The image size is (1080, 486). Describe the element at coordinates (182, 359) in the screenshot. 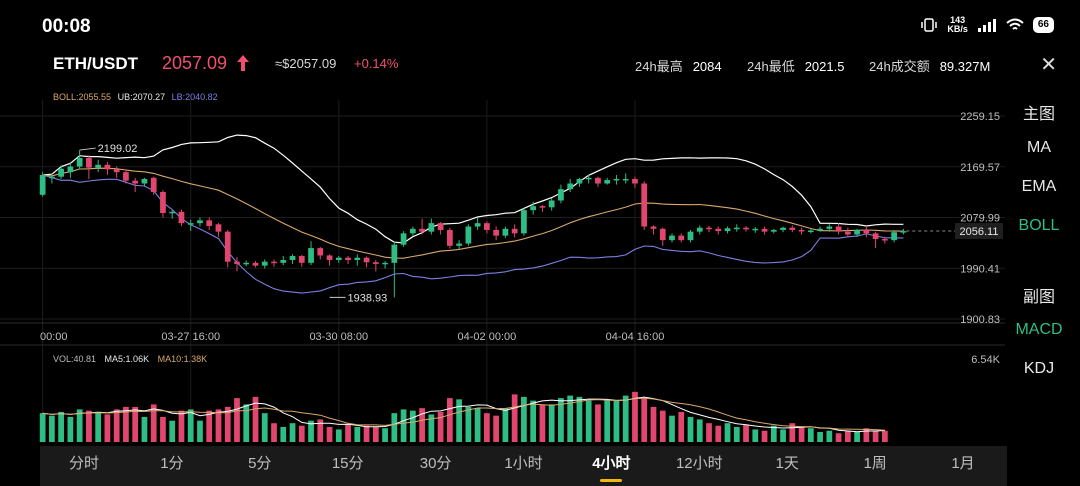

I see `ma10-legend: MA10:1.38K` at that location.